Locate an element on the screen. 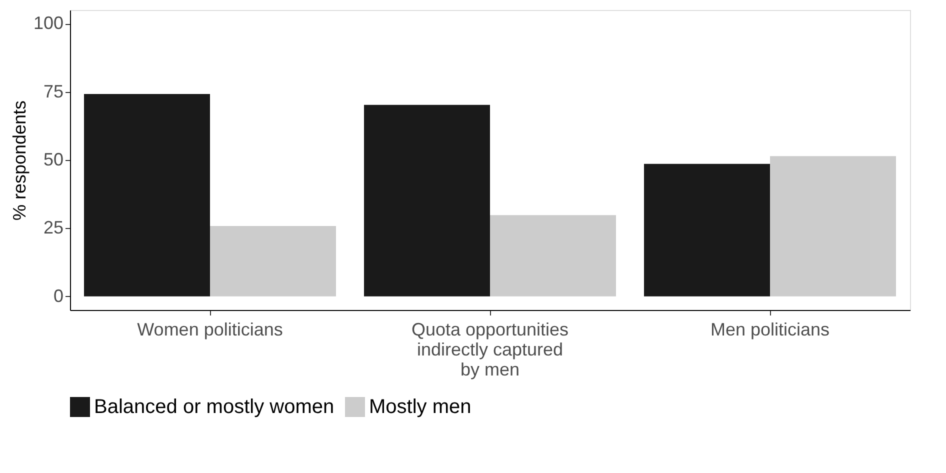 This screenshot has width=946, height=473. y-tick-label: 100 is located at coordinates (48, 23).